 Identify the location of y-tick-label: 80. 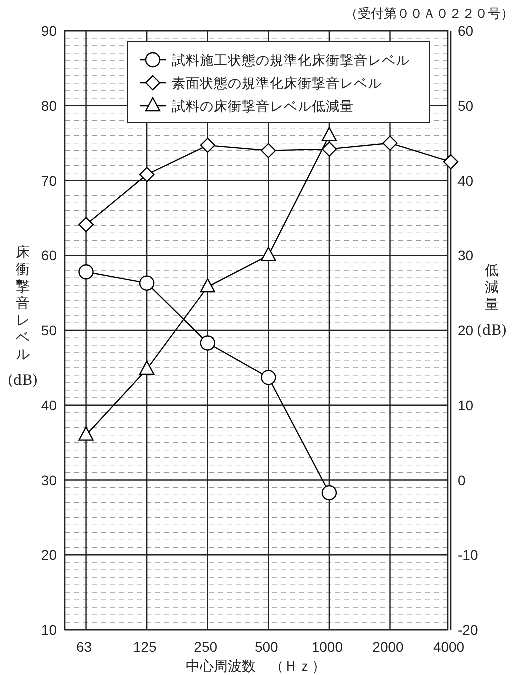
(49, 106).